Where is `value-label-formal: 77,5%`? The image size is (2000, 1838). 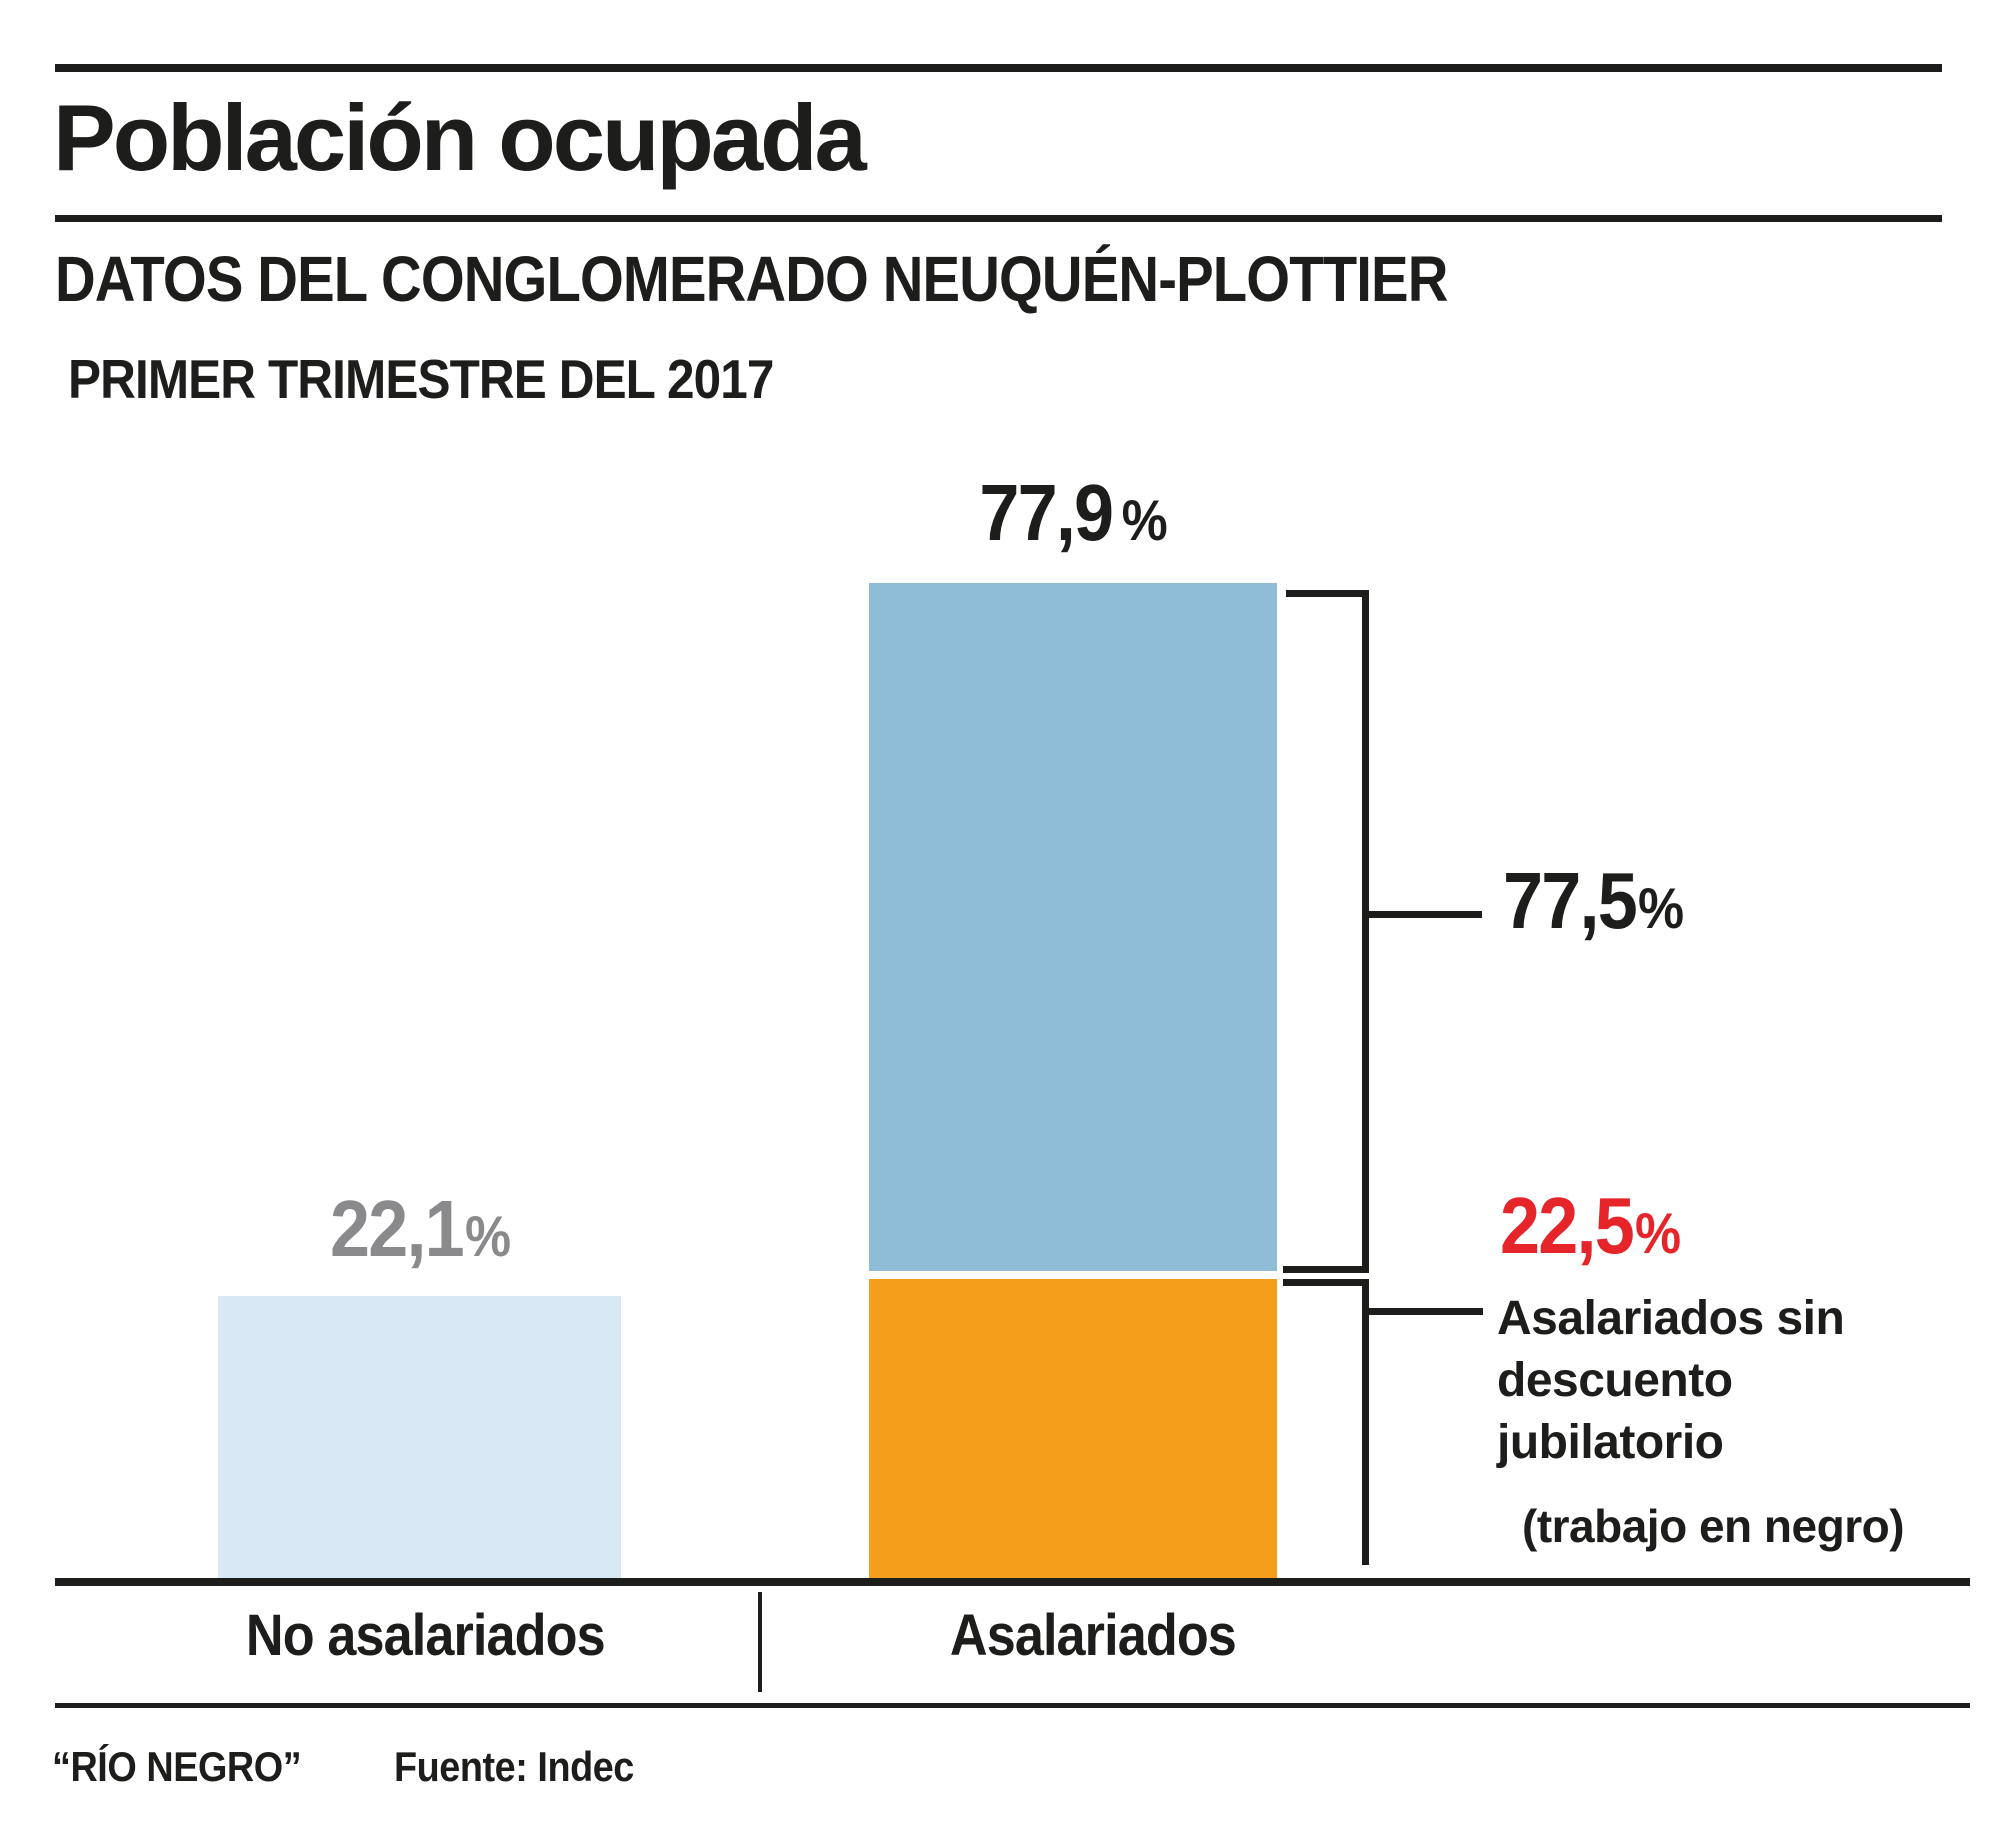 value-label-formal: 77,5% is located at coordinates (1602, 901).